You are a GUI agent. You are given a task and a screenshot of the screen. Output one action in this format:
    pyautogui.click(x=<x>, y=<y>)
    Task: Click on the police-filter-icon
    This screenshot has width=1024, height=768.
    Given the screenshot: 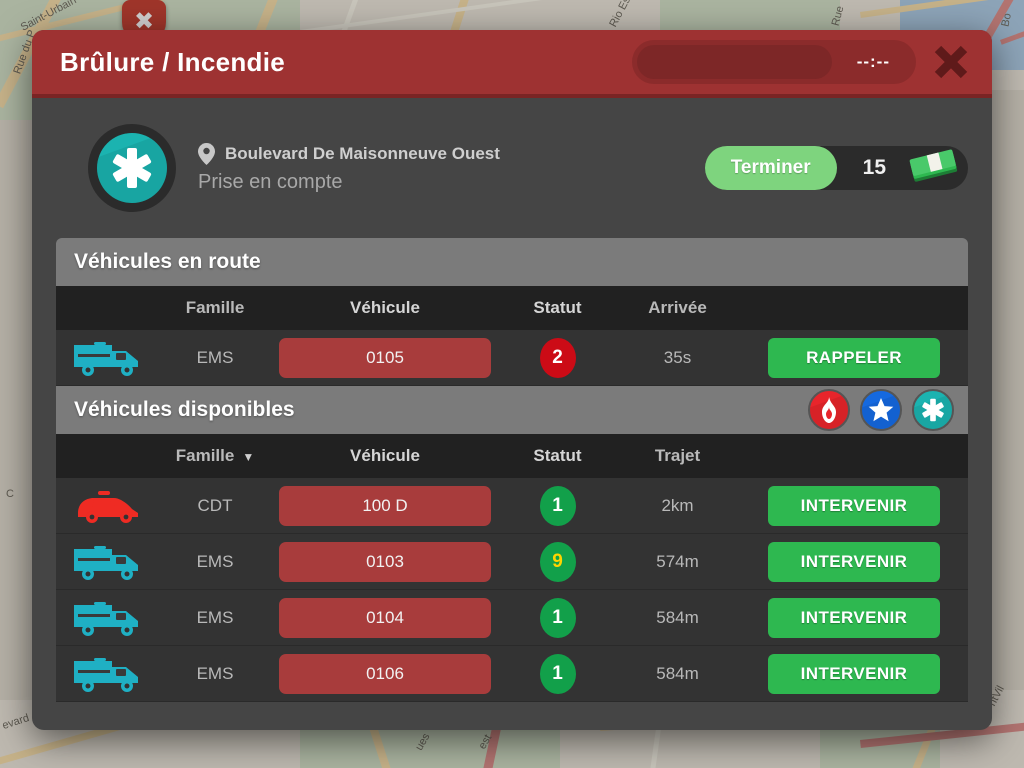 What is the action you would take?
    pyautogui.click(x=881, y=410)
    